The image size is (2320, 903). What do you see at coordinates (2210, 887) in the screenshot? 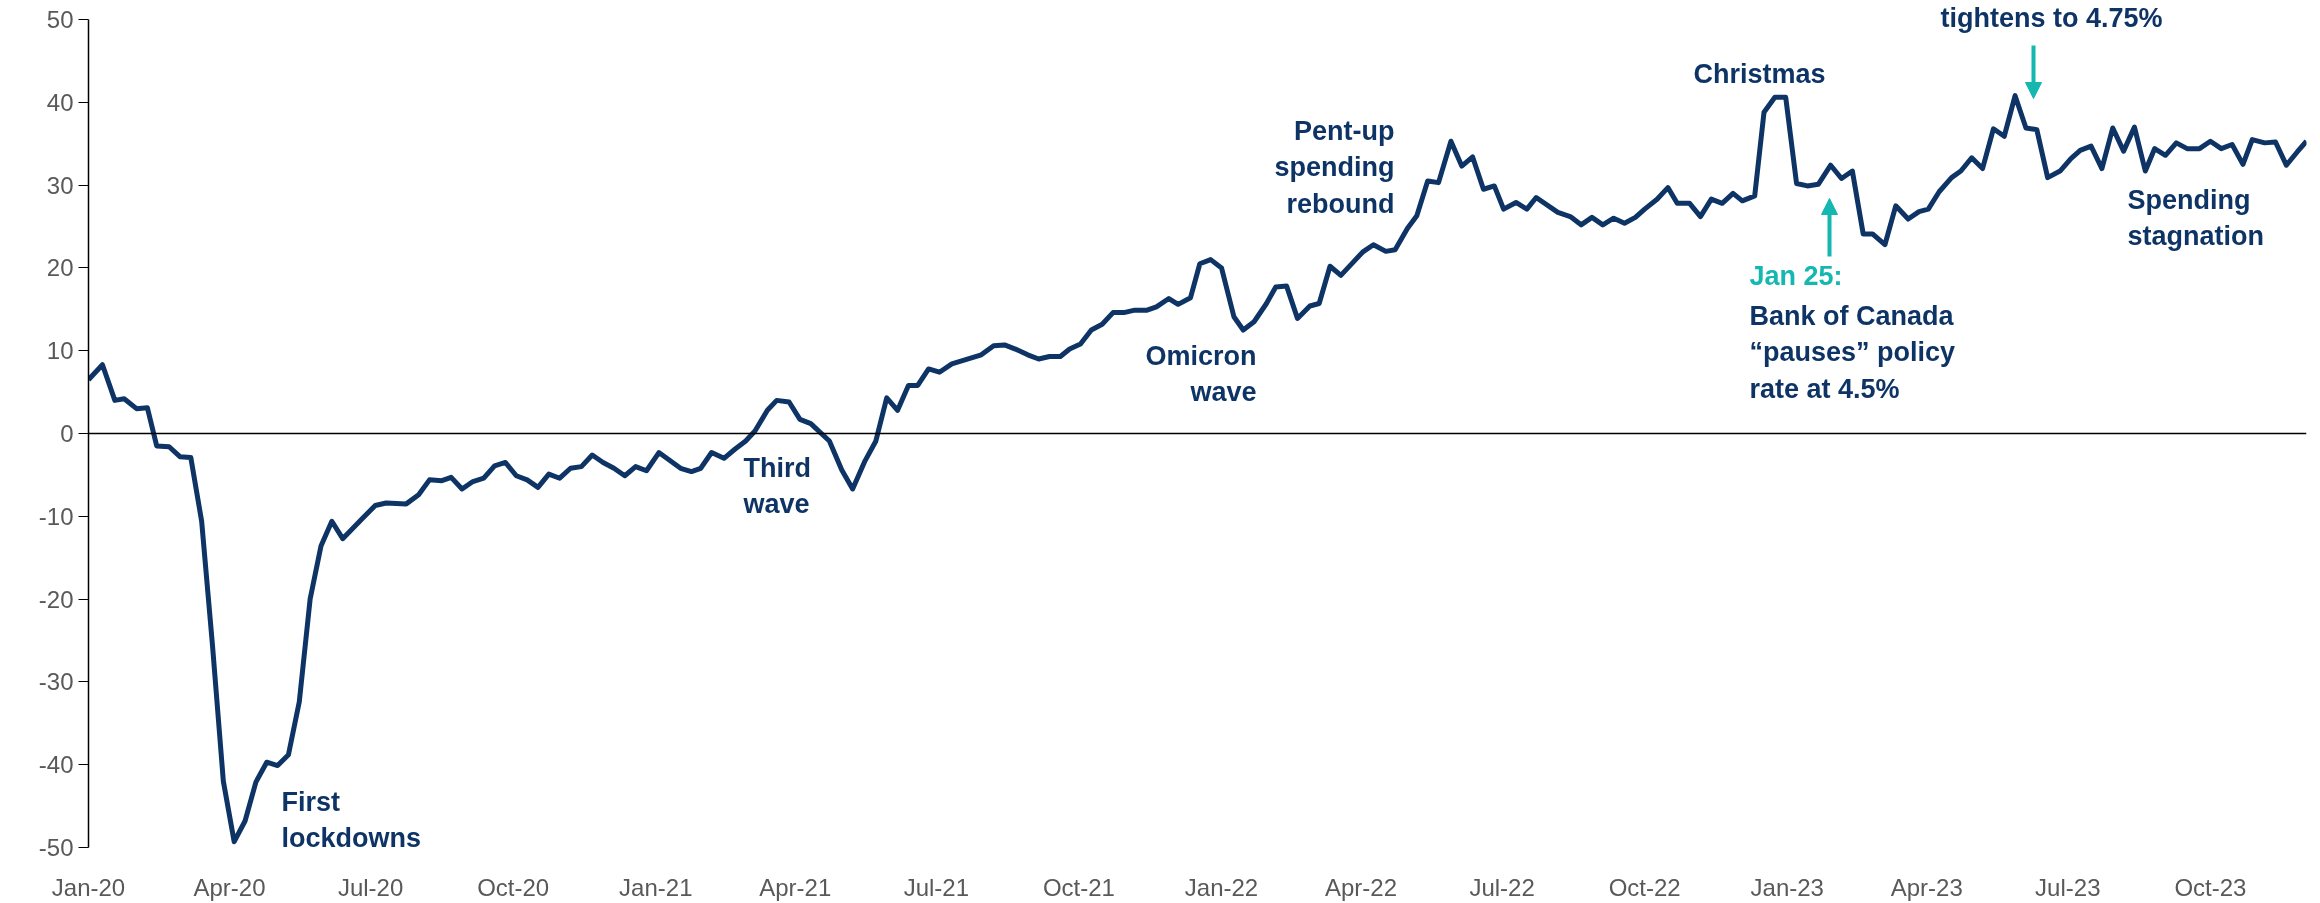
I see `x-tick-label: Oct-23` at bounding box center [2210, 887].